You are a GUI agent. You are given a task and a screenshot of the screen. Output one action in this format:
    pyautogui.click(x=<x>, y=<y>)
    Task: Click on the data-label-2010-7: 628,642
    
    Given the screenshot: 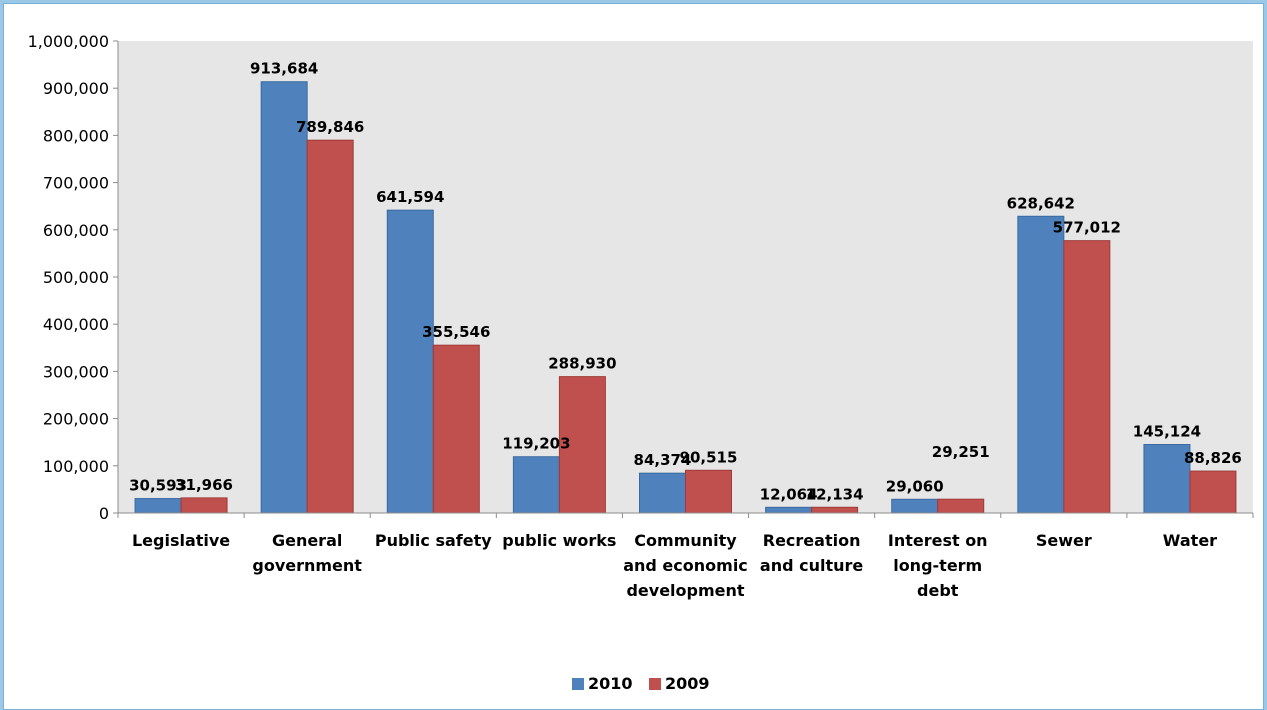 What is the action you would take?
    pyautogui.click(x=1041, y=203)
    